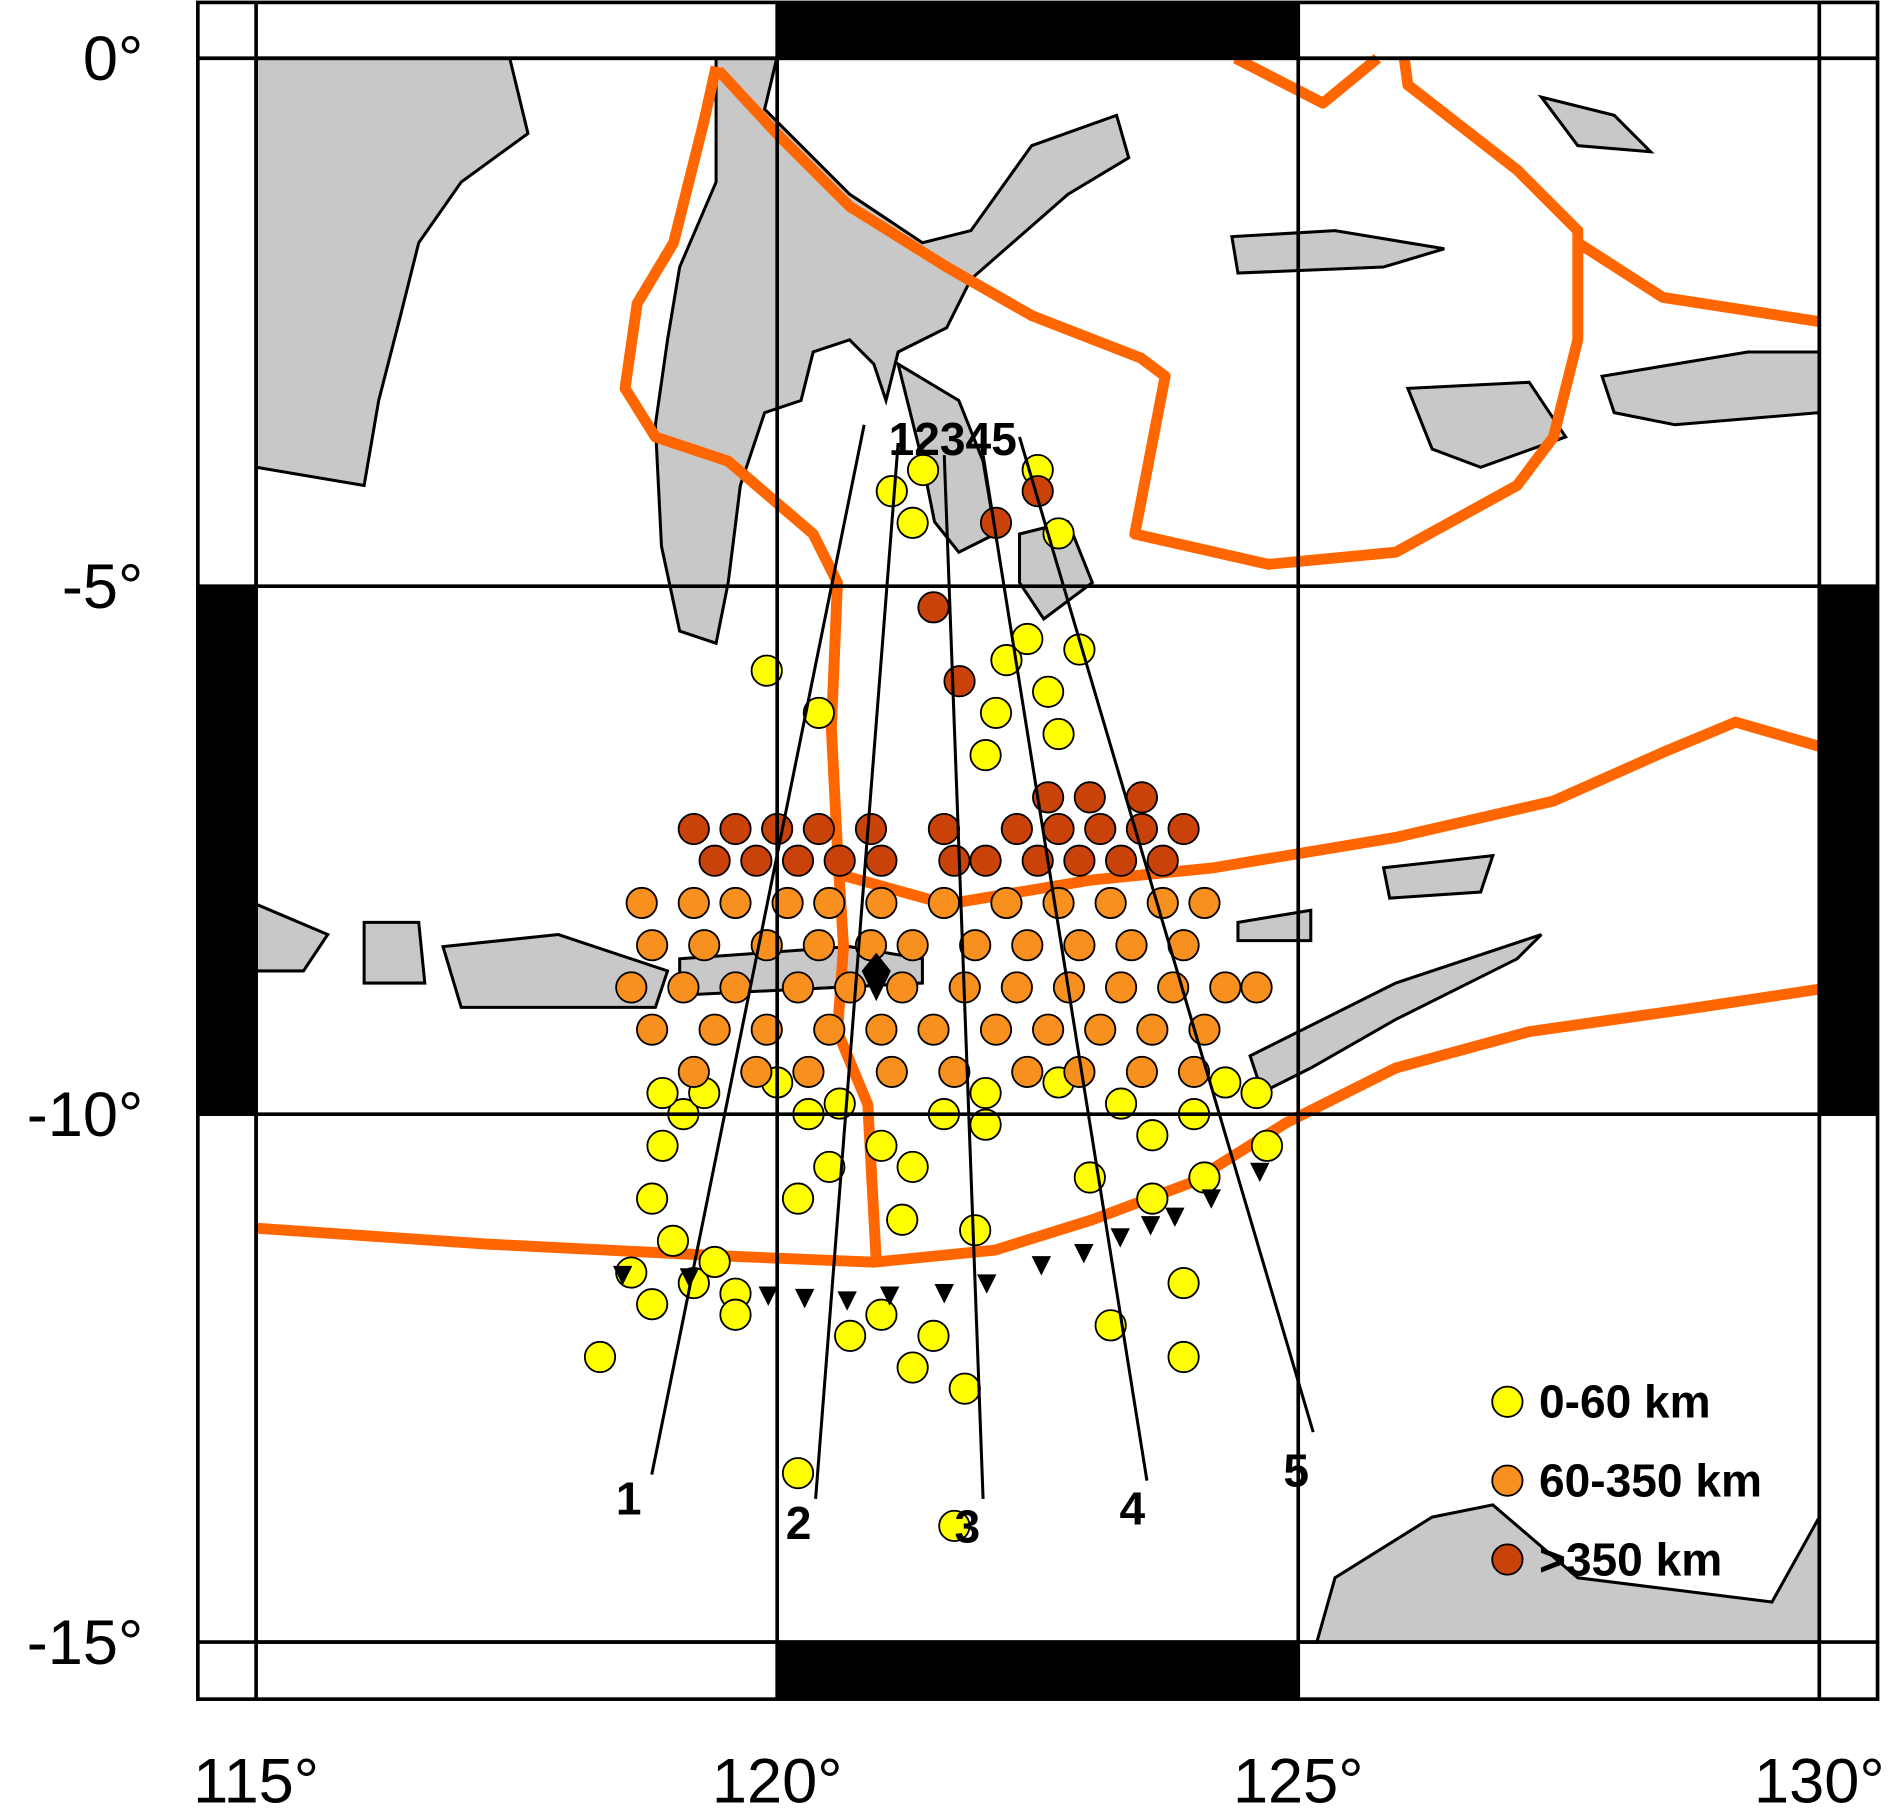  Describe the element at coordinates (1630, 1559) in the screenshot. I see `legend-label: >350 km` at that location.